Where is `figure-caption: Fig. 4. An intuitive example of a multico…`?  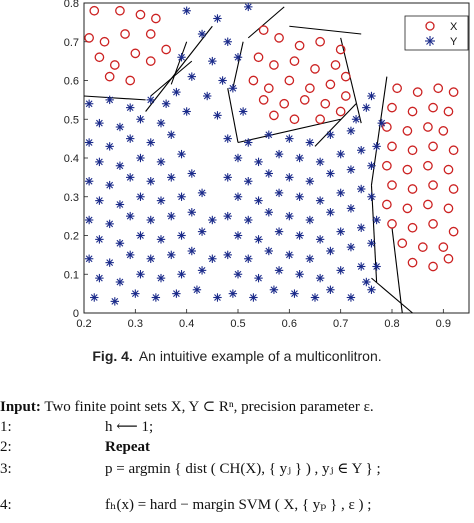
figure-caption: Fig. 4. An intuitive example of a multico… is located at coordinates (237, 356).